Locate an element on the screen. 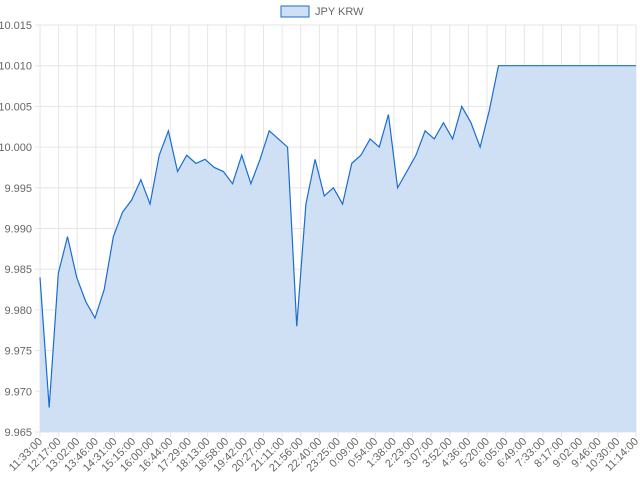 This screenshot has width=640, height=480. y-tick-label: 9.975 is located at coordinates (18, 352).